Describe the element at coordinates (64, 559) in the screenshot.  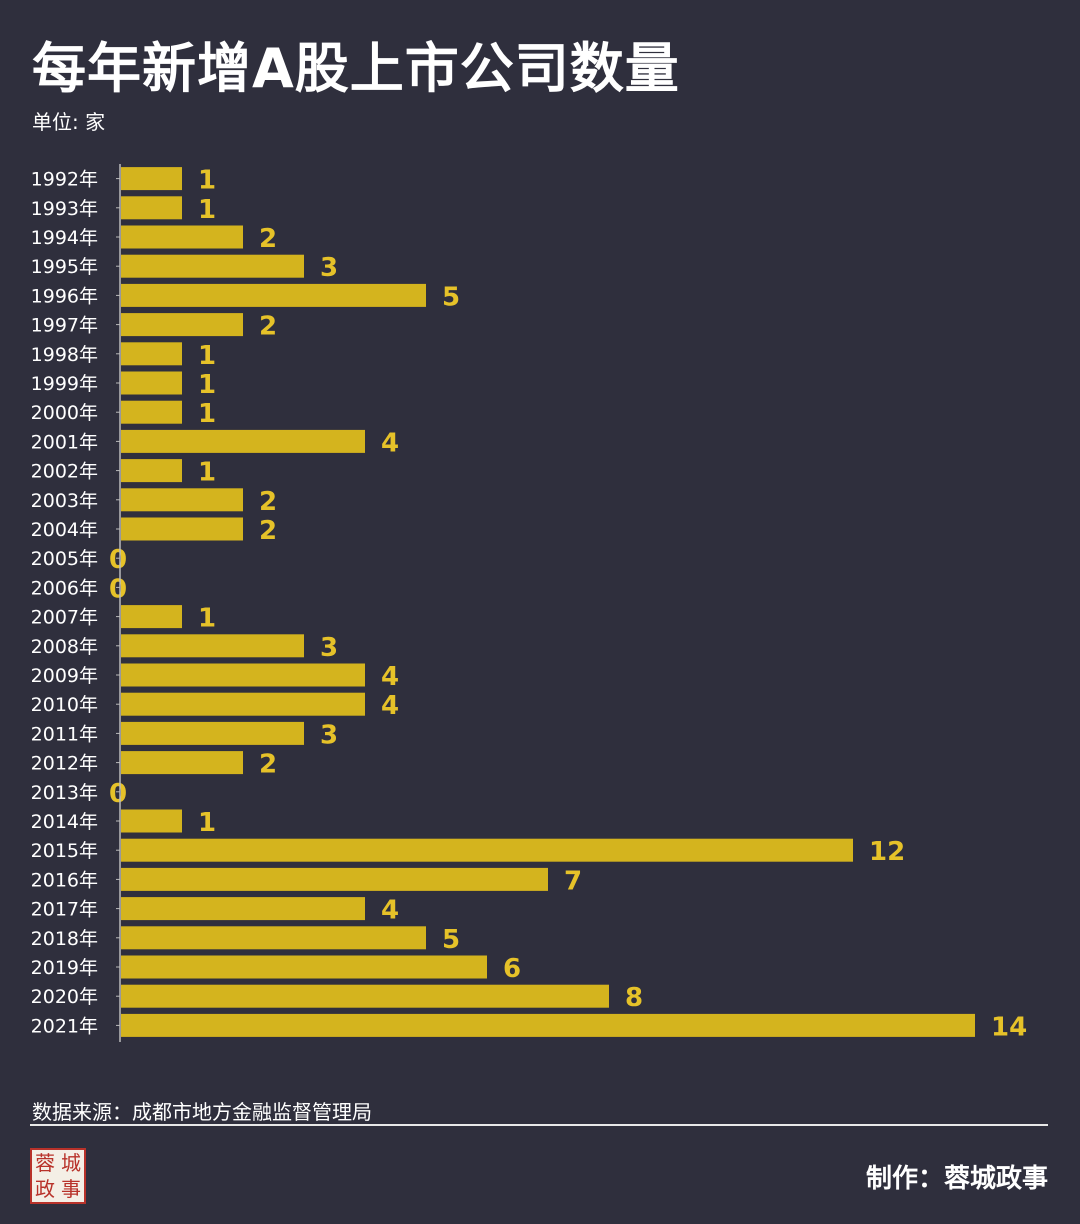
I see `category-label: 2005年` at that location.